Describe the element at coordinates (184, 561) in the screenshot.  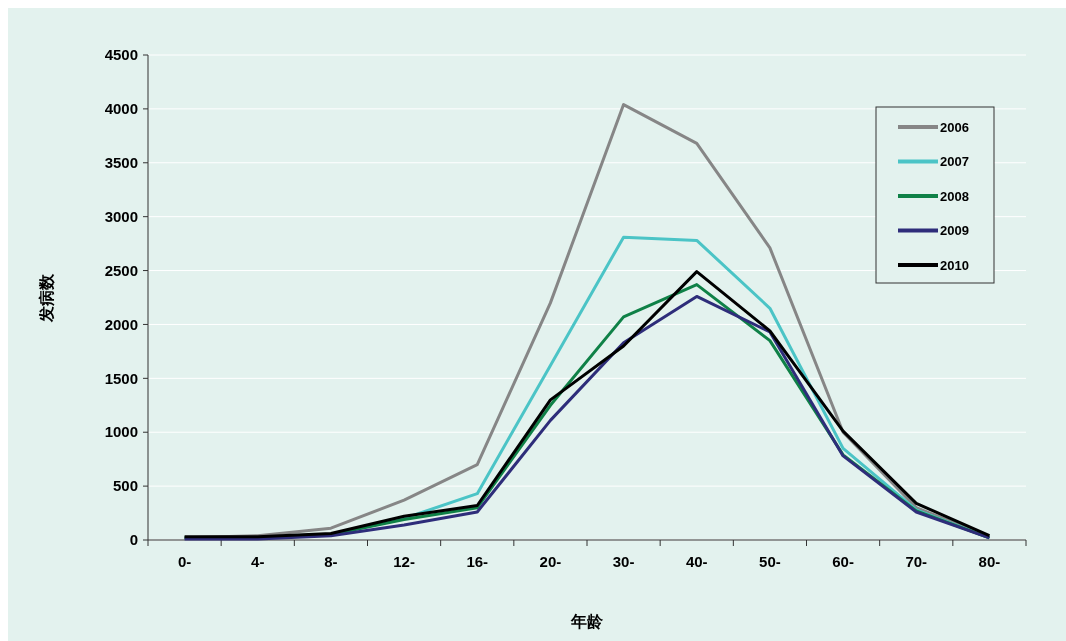
I see `x-tick-label: 0-` at that location.